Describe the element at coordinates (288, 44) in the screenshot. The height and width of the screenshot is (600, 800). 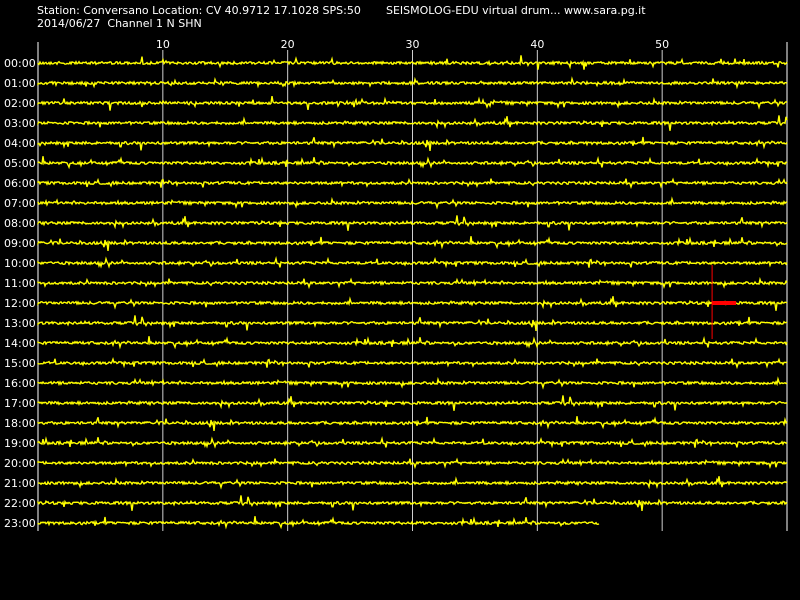
I see `minute-tick-label: 20` at that location.